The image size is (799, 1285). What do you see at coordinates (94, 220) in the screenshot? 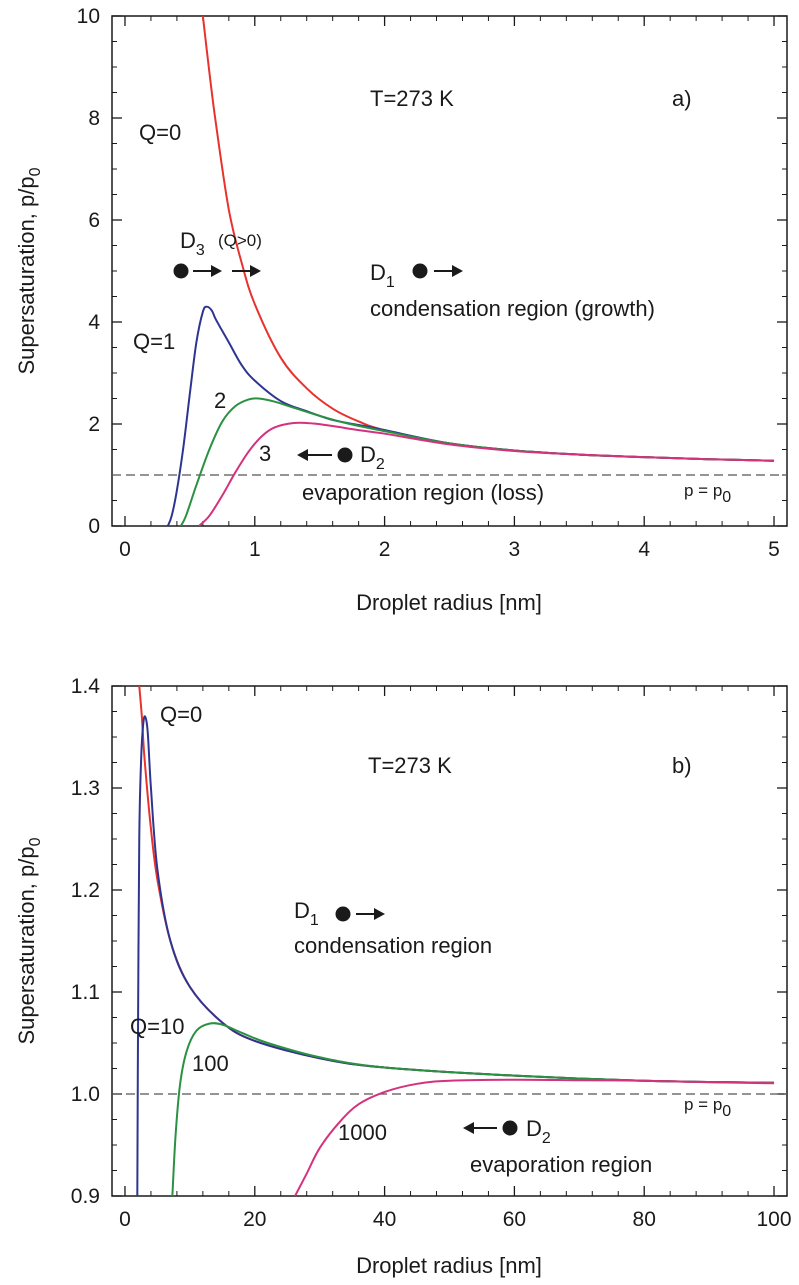
I see `a-y-tick-label-3: 6` at bounding box center [94, 220].